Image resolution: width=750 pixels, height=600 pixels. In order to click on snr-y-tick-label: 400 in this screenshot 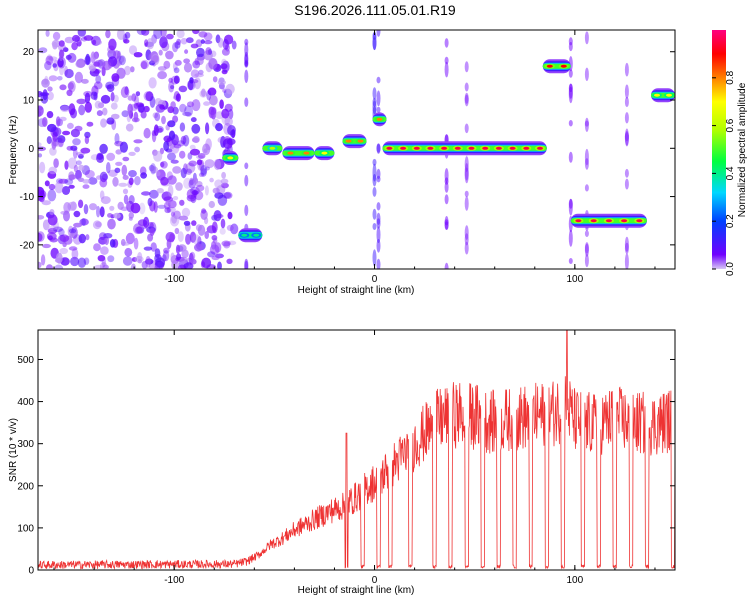, I will do `click(25, 402)`.